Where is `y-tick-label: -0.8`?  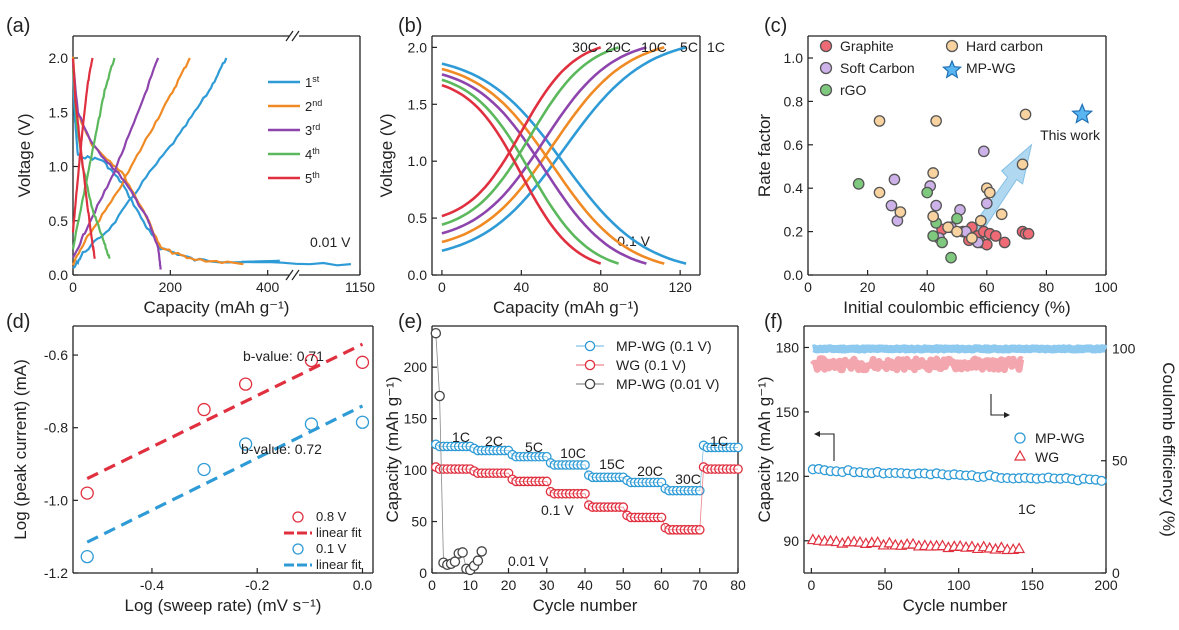
y-tick-label: -0.8 is located at coordinates (56, 428).